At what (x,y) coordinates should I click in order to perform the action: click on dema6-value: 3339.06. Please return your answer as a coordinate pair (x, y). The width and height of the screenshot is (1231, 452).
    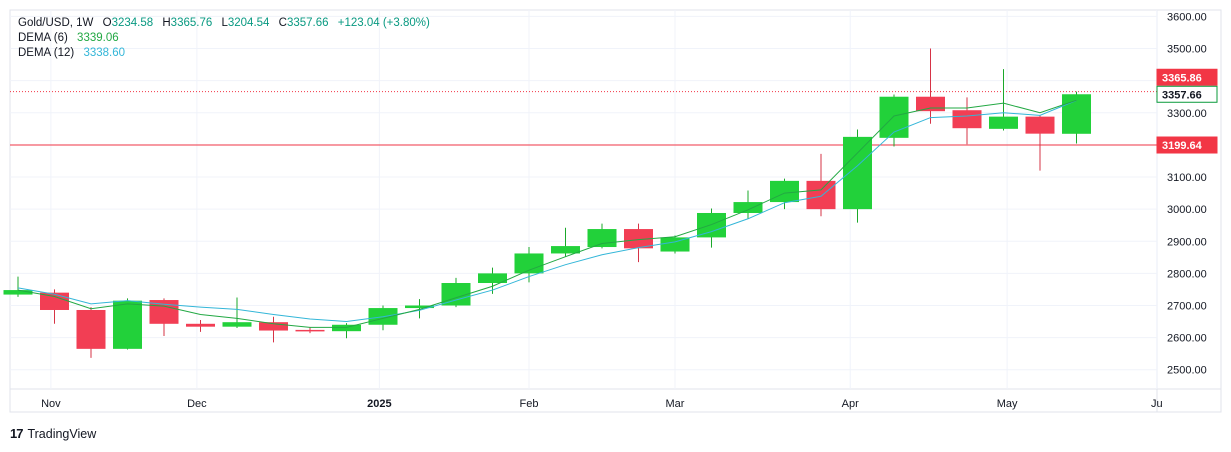
    Looking at the image, I should click on (98, 38).